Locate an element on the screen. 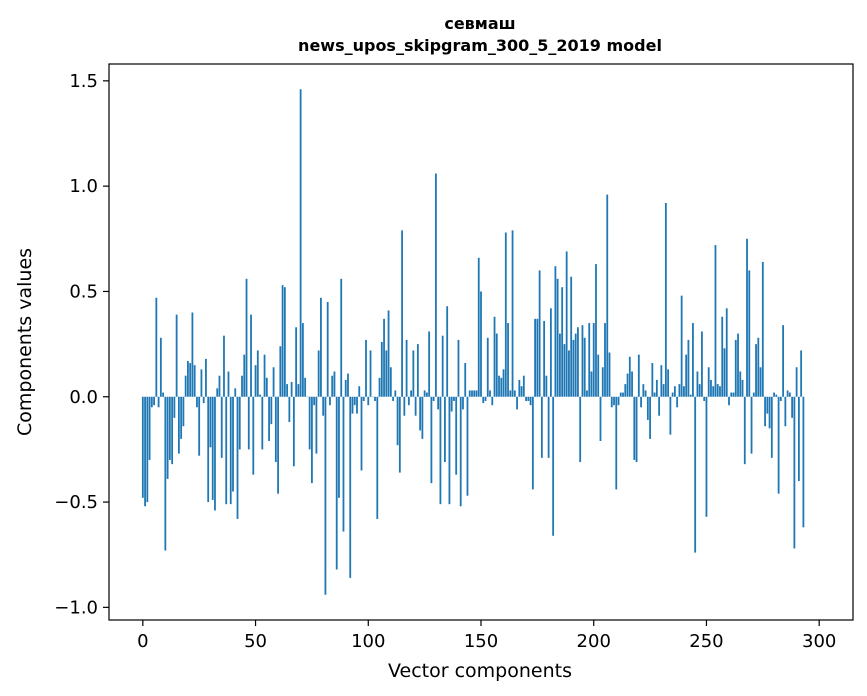 Image resolution: width=867 pixels, height=696 pixels. y-tick-label: −1.0 is located at coordinates (76, 607).